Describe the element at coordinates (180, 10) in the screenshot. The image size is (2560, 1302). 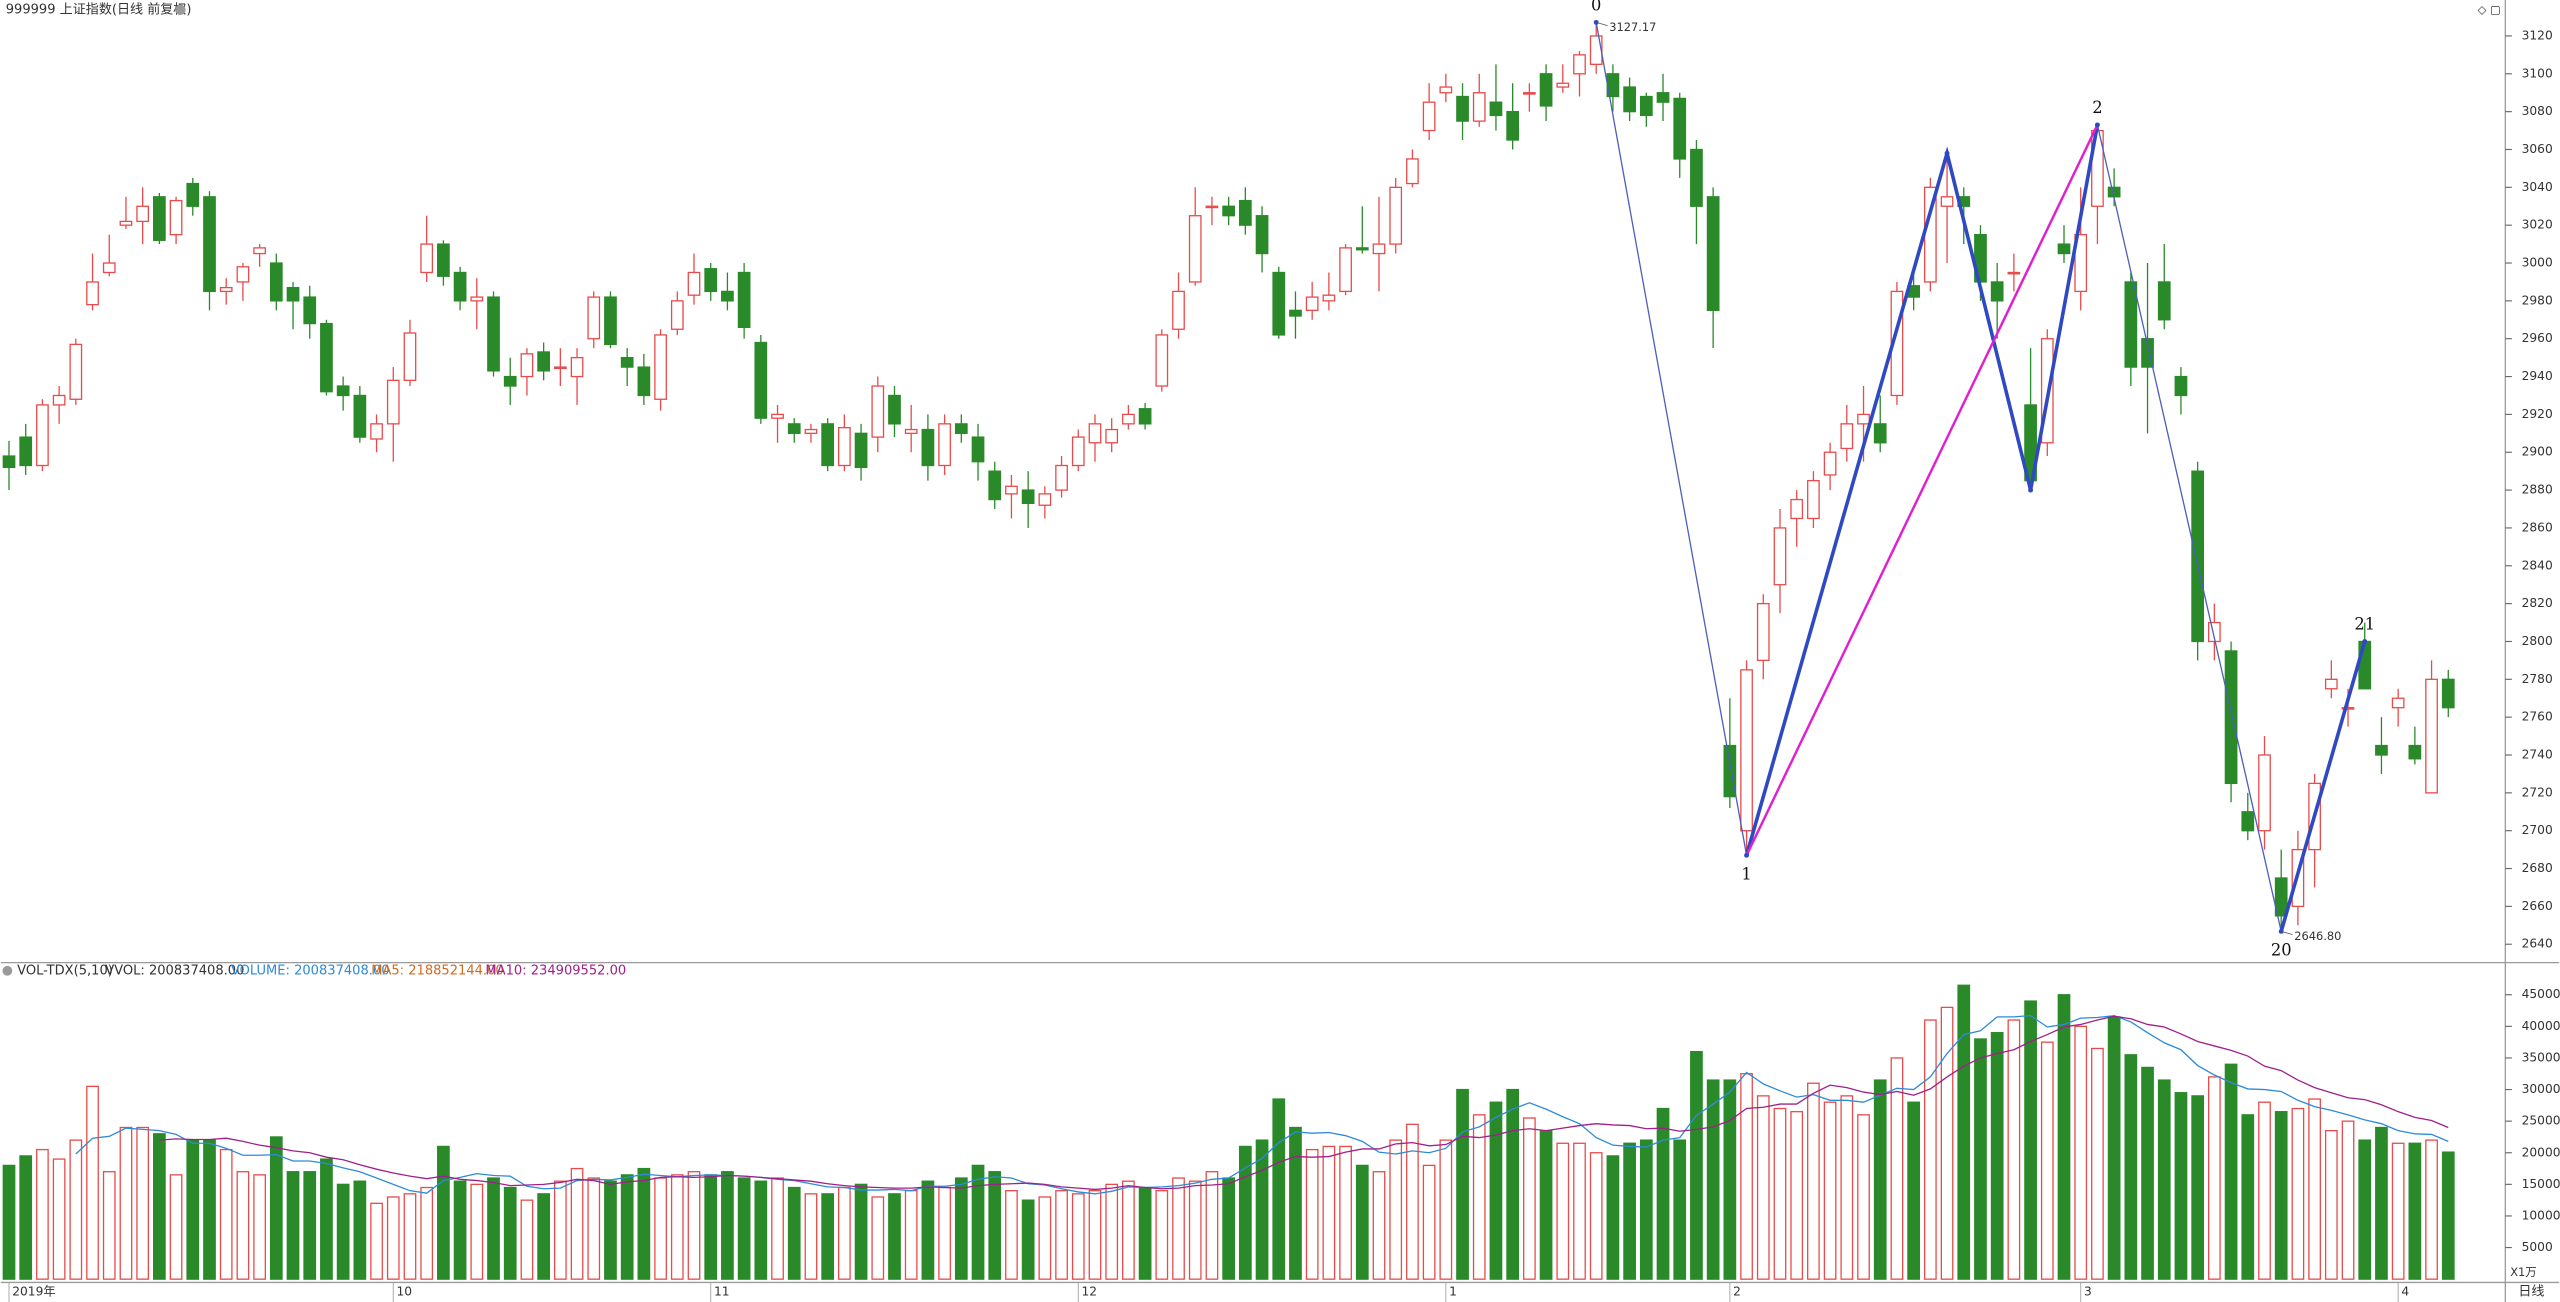
I see `settings-icon` at that location.